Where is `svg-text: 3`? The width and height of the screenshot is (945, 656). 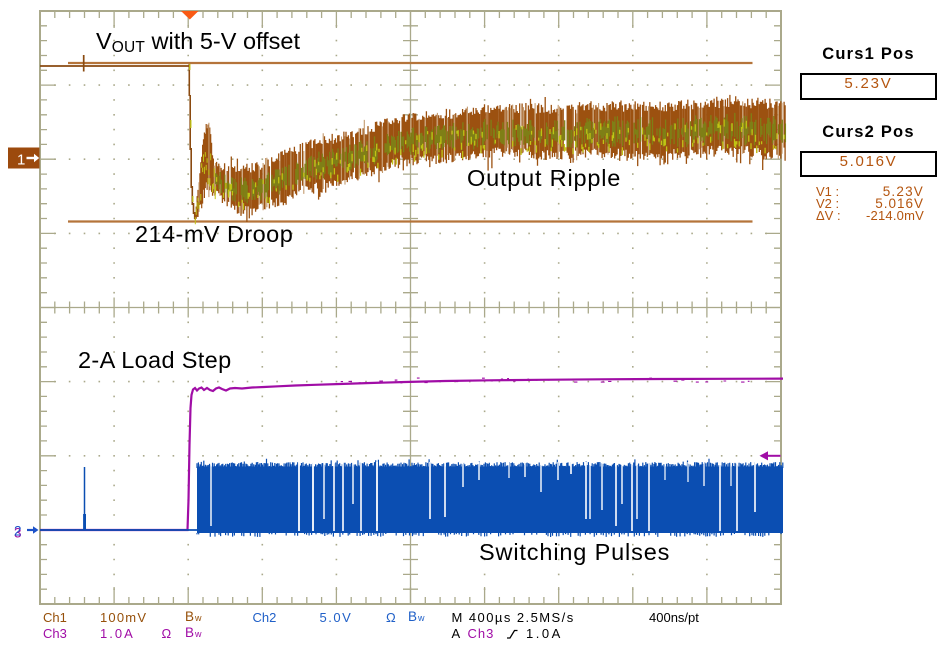 svg-text: 3 is located at coordinates (18, 533).